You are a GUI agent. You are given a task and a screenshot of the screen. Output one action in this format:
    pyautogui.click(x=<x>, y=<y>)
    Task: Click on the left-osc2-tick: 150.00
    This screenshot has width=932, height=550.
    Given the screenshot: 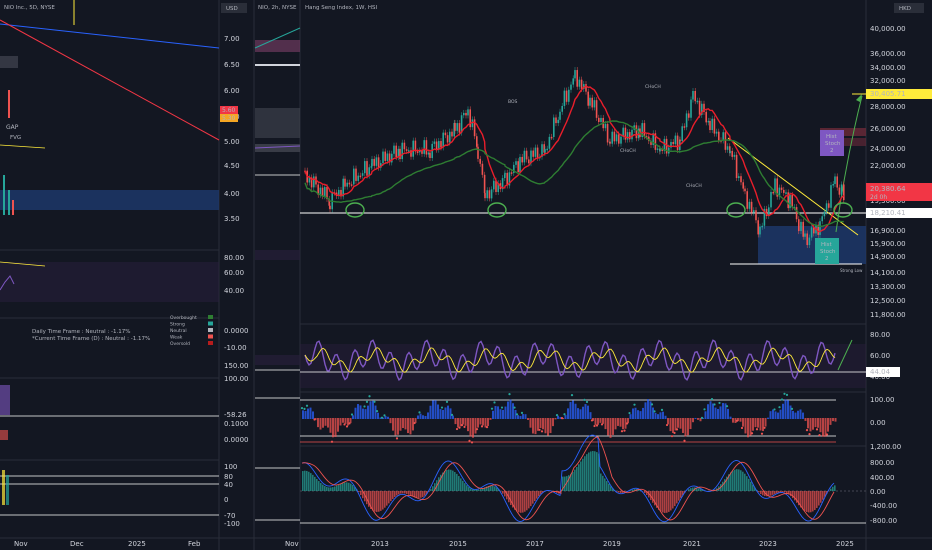 What is the action you would take?
    pyautogui.click(x=236, y=366)
    